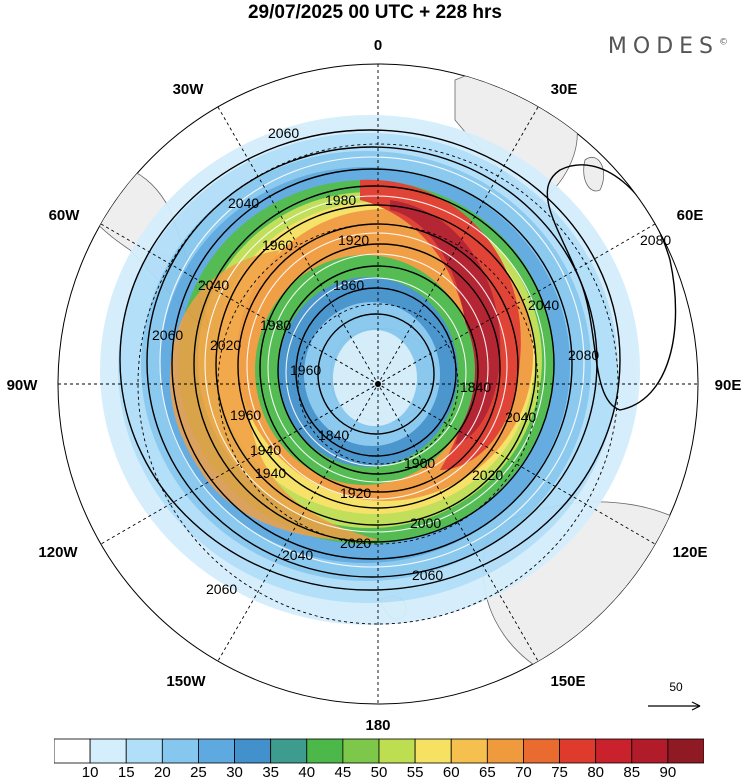  What do you see at coordinates (198, 772) in the screenshot?
I see `colorbar-tick-label: 25` at bounding box center [198, 772].